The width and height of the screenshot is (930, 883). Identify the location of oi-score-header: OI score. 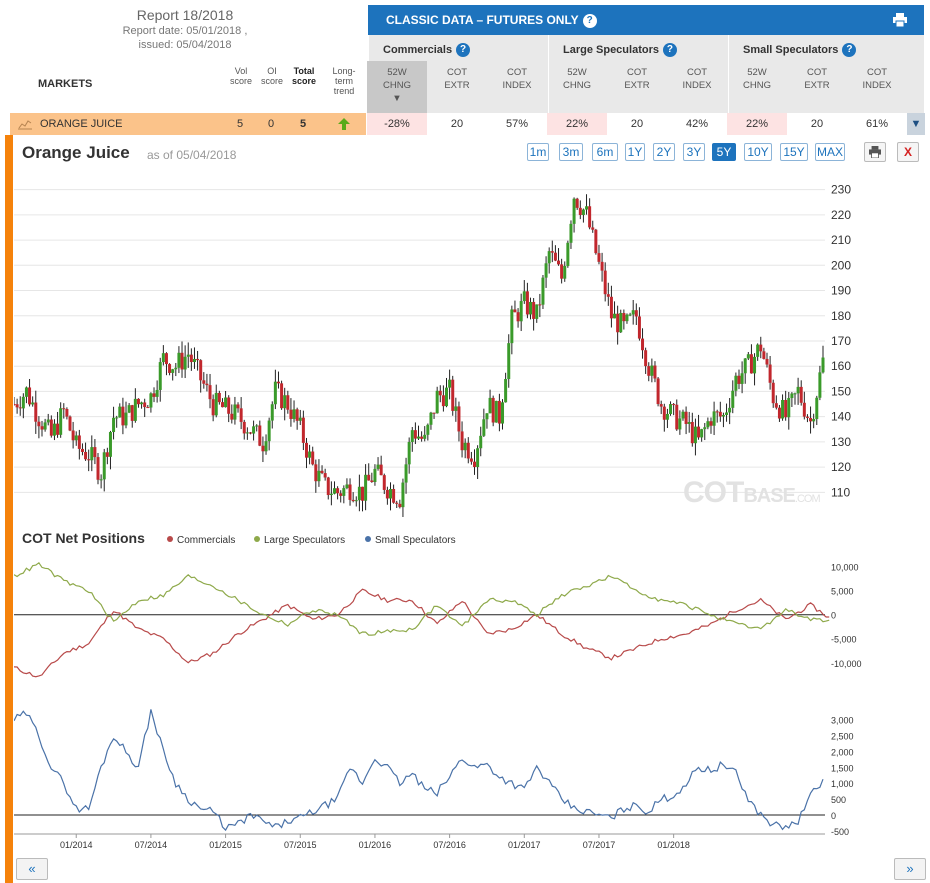
(271, 76).